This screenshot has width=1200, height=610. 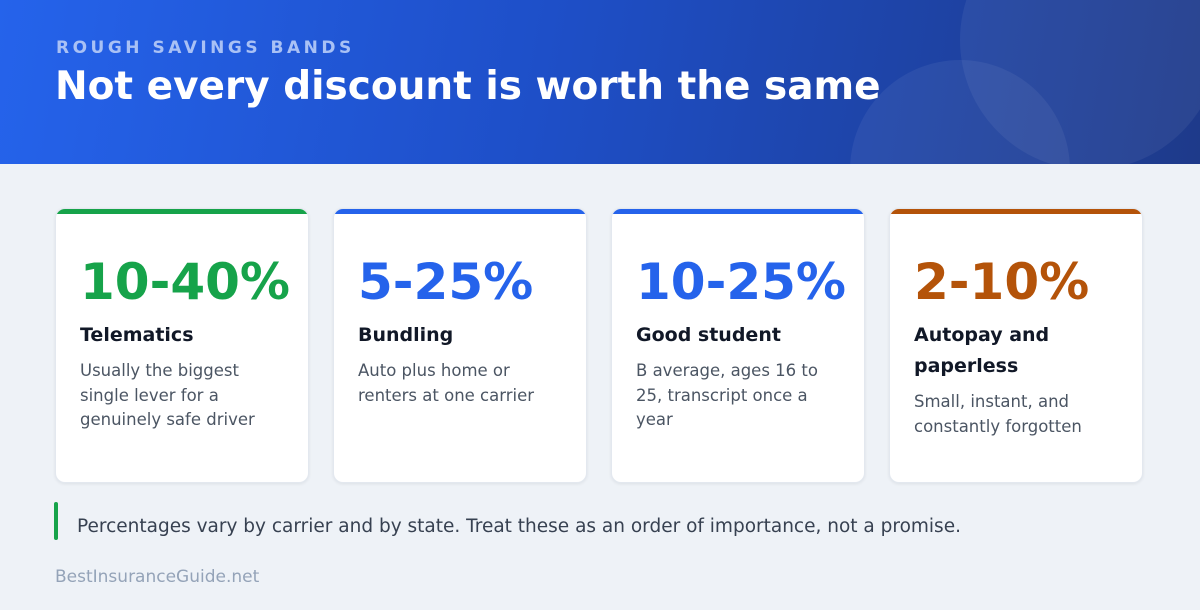 What do you see at coordinates (1002, 282) in the screenshot?
I see `card-value: 2-10%` at bounding box center [1002, 282].